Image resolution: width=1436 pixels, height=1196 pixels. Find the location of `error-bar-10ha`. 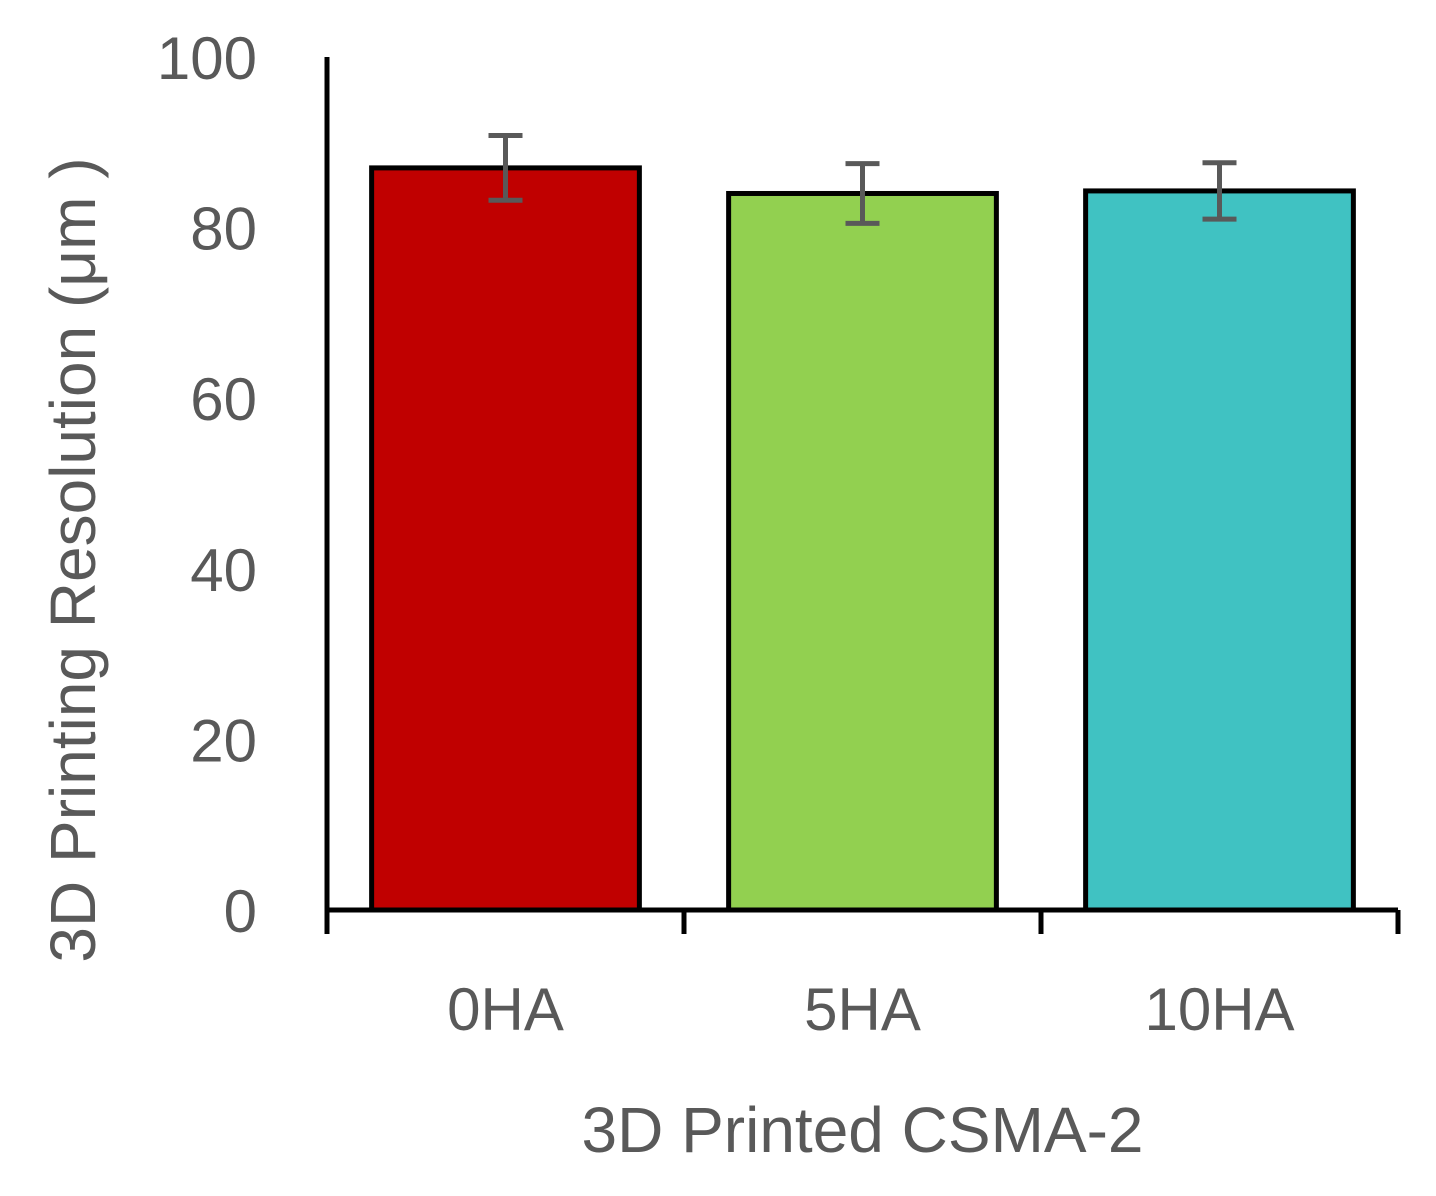

error-bar-10ha is located at coordinates (1219, 191).